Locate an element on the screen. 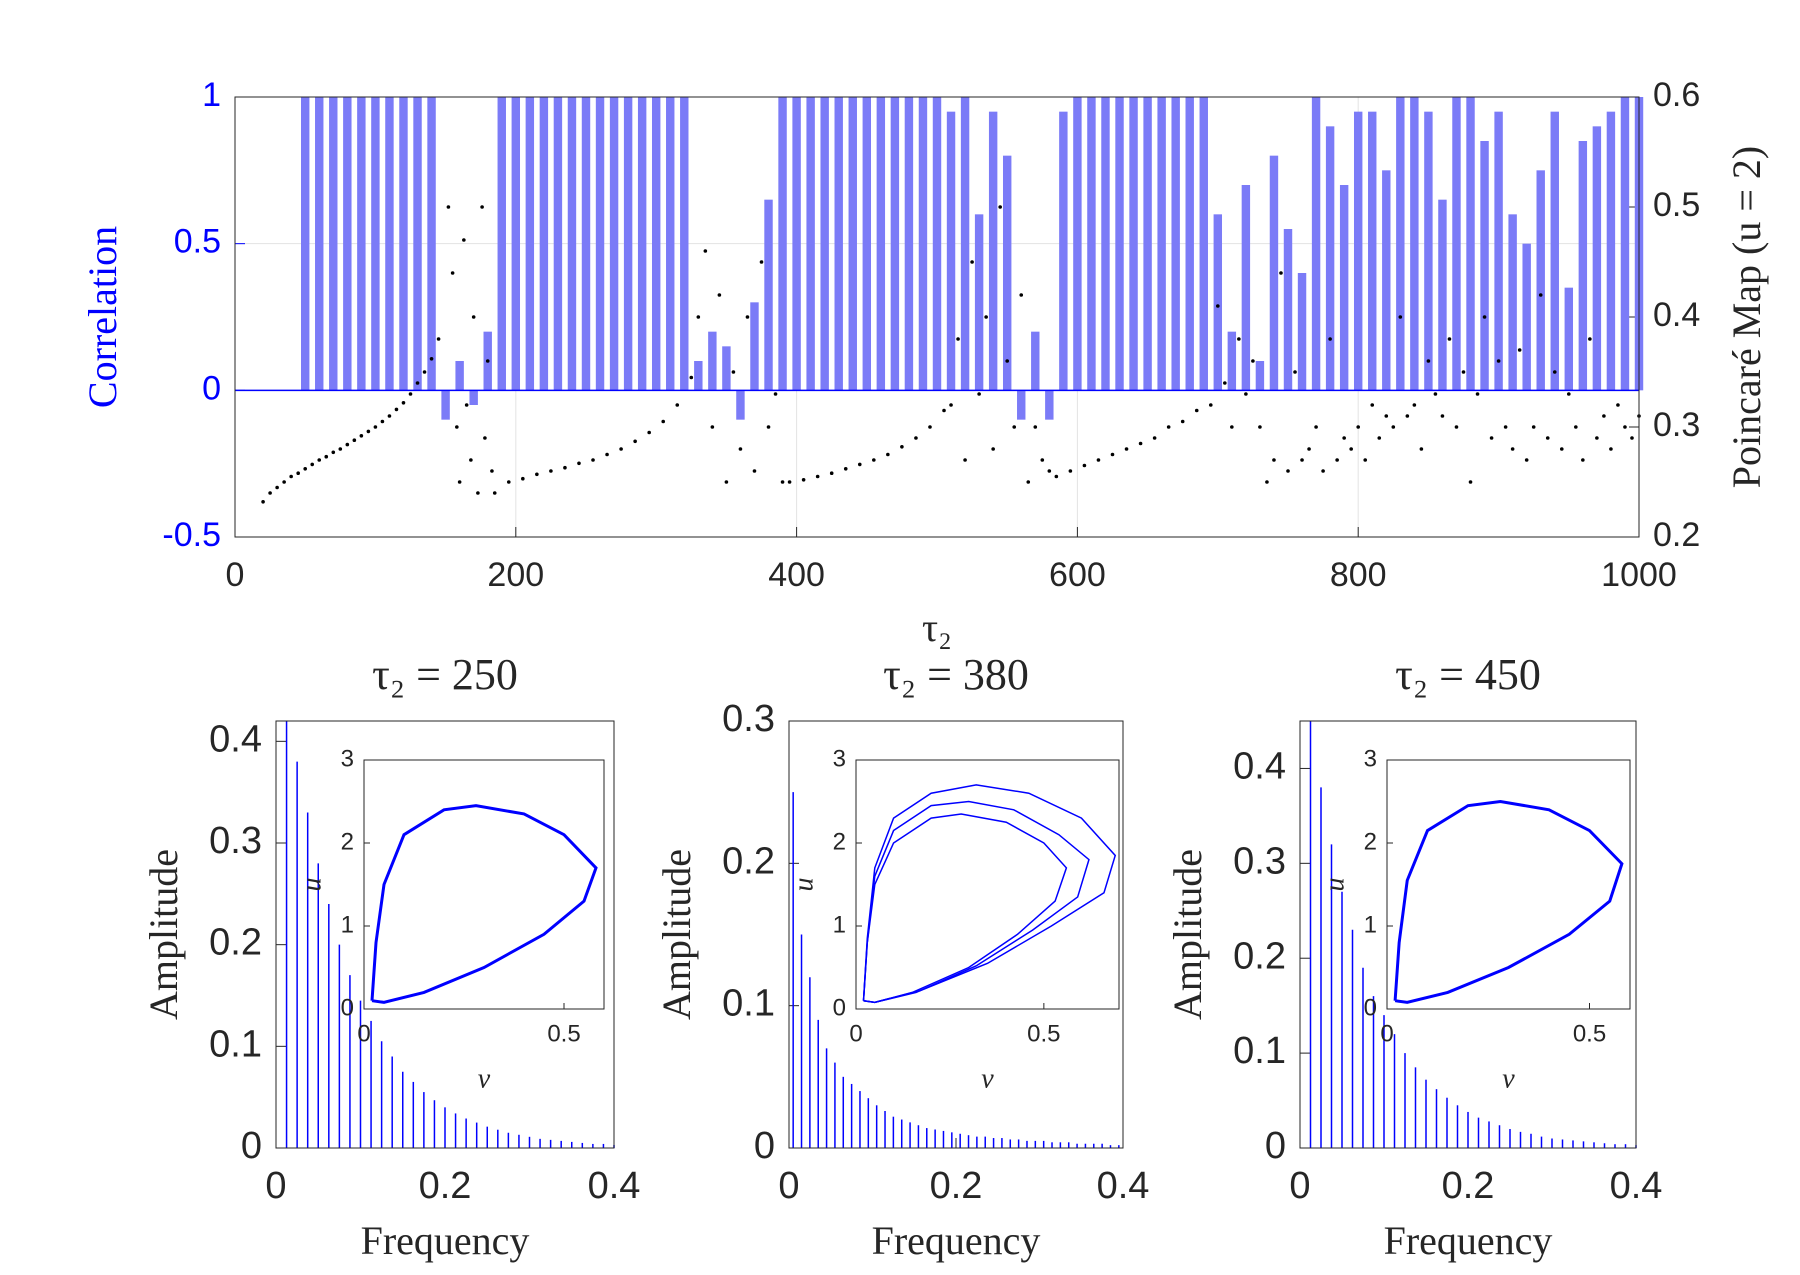 This screenshot has height=1275, width=1800. x-tick-label: 0.4 is located at coordinates (614, 1186).